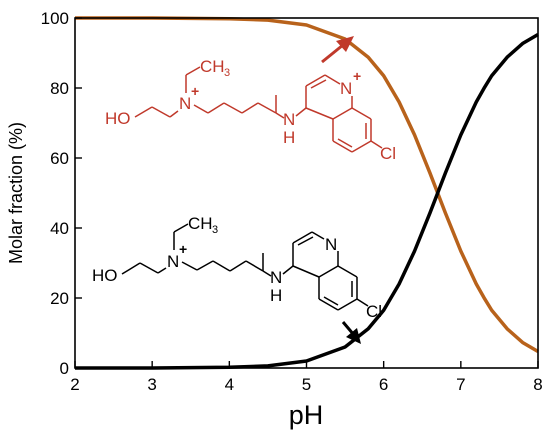 The image size is (550, 437). I want to click on protonated-ring-charge: +, so click(357, 76).